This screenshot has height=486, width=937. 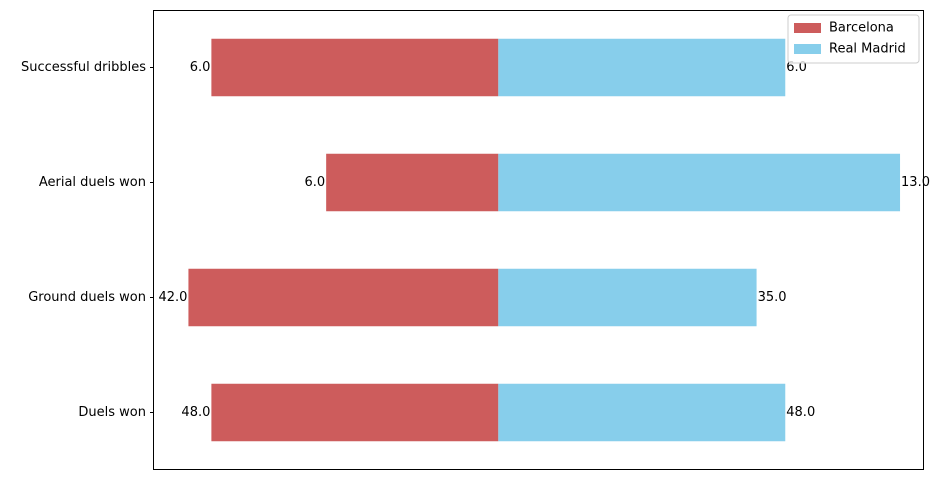 I want to click on legend: Barcelona Real Madrid, so click(x=853, y=39).